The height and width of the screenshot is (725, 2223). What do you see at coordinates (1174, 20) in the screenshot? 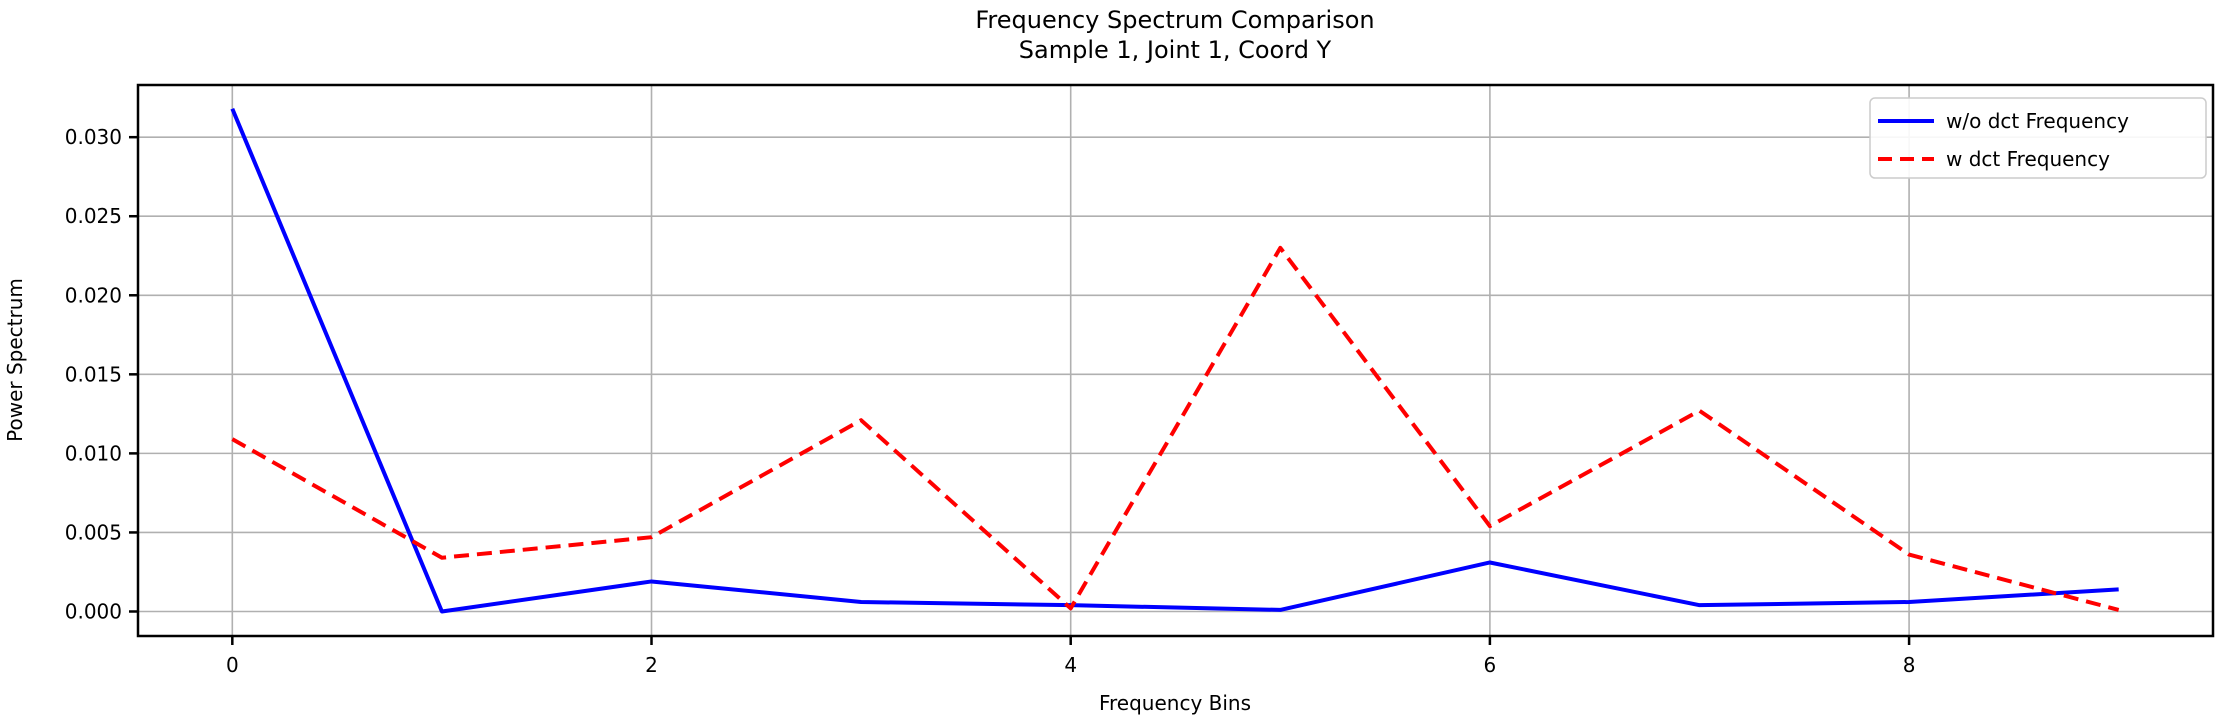
I see `chart-title: Frequency Spectrum Comparison` at bounding box center [1174, 20].